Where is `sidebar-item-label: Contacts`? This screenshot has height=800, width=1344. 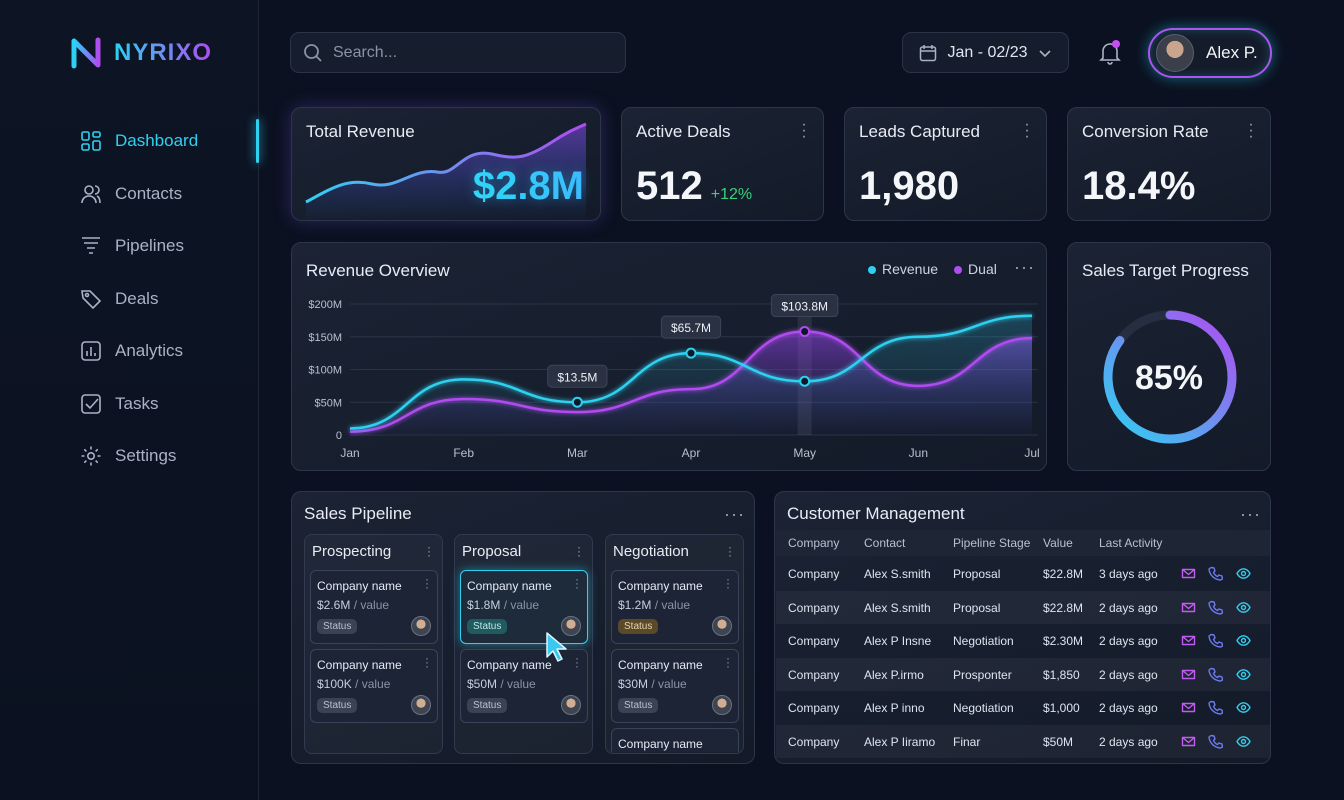
sidebar-item-label: Contacts is located at coordinates (149, 193).